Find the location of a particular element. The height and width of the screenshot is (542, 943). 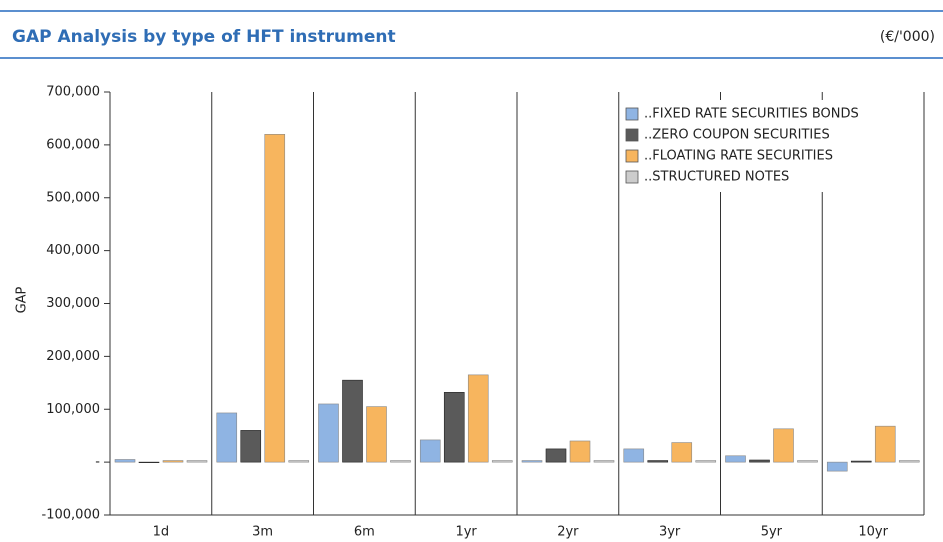

x-tick-label: 3m is located at coordinates (262, 532).